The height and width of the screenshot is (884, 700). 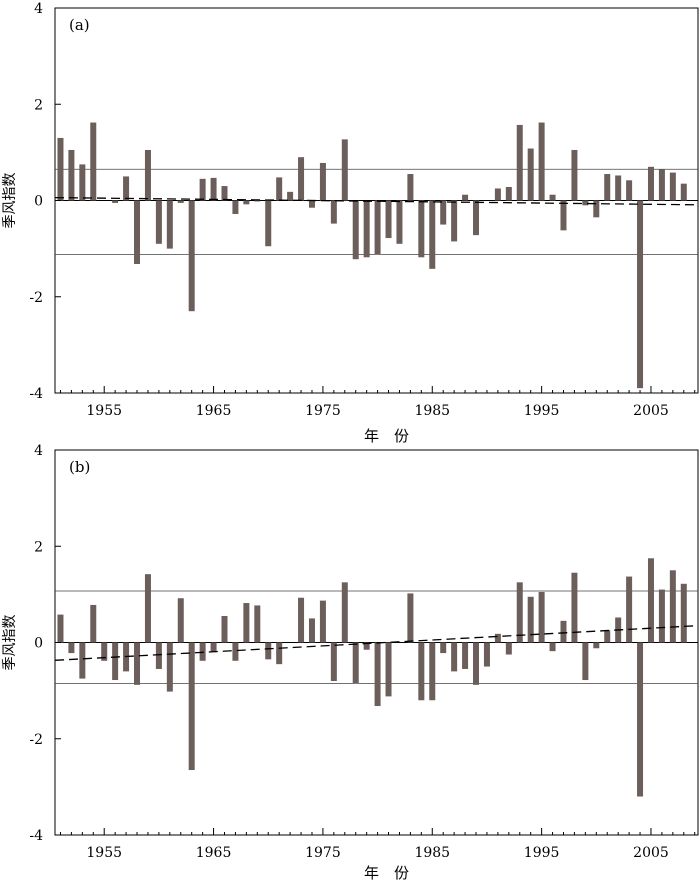 I want to click on panel-label: (b), so click(x=79, y=467).